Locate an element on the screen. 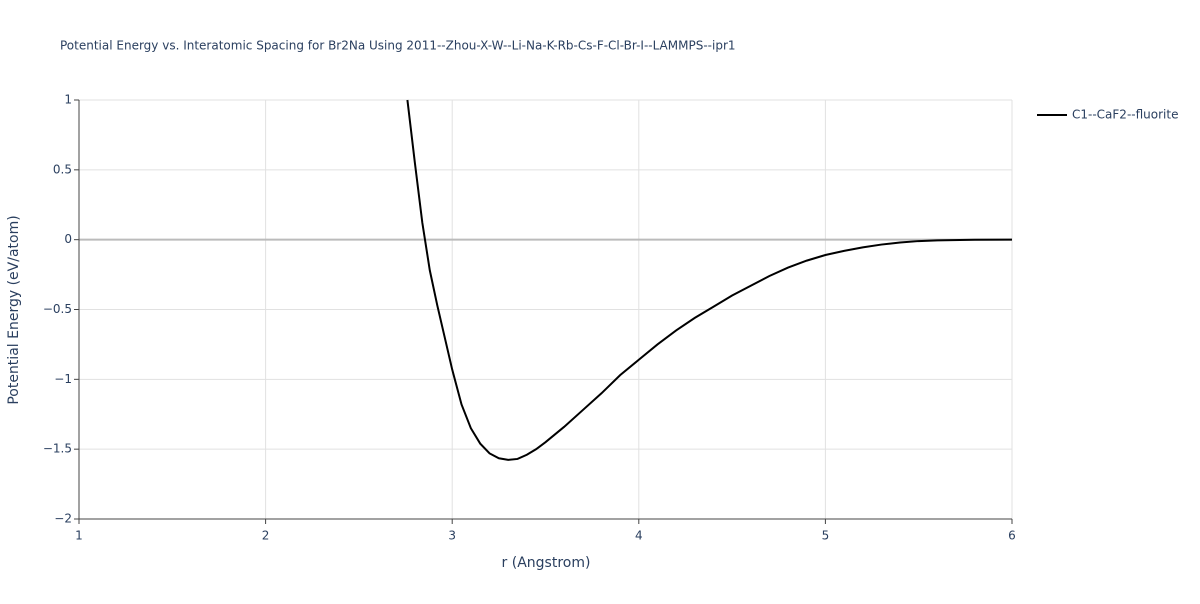  y-tick-label: 0.5 is located at coordinates (62, 169).